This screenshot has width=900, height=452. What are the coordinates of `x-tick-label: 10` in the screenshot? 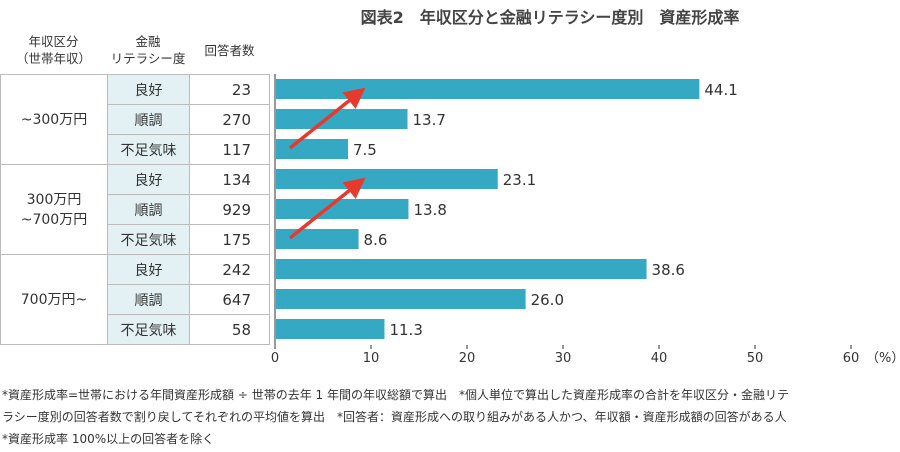 It's located at (371, 358).